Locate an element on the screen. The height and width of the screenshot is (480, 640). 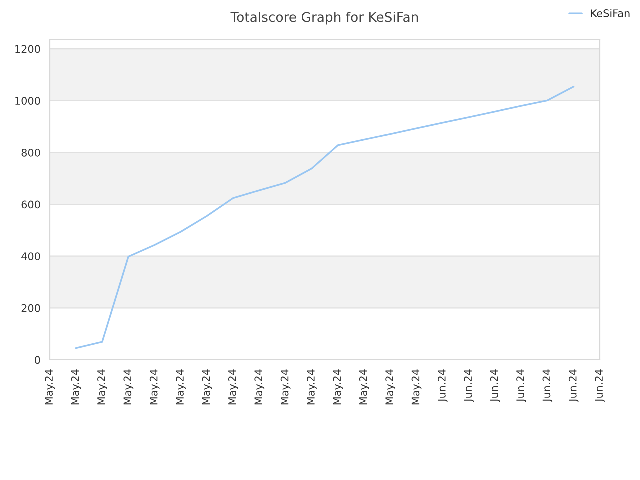
chart-title: Totalscore Graph for KeSiFan is located at coordinates (324, 18).